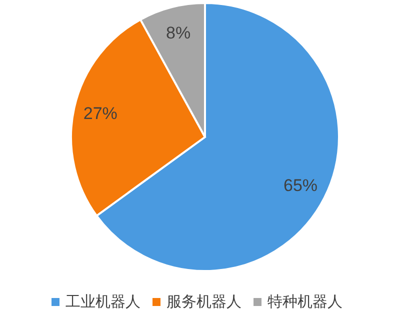 Image resolution: width=395 pixels, height=328 pixels. Describe the element at coordinates (305, 302) in the screenshot. I see `legend-label: 特种机器人` at that location.